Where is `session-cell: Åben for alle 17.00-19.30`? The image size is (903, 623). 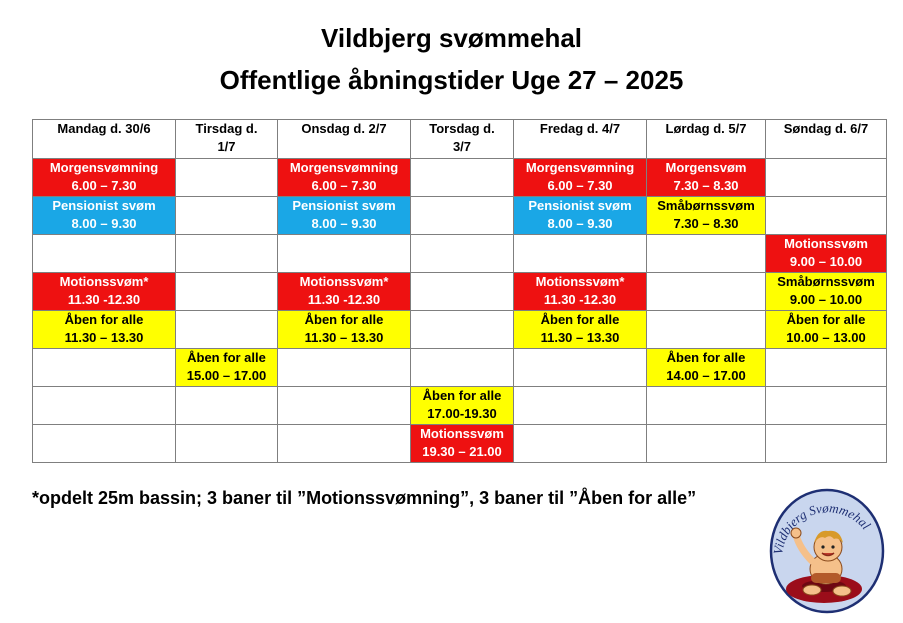
session-cell: Åben for alle 17.00-19.30 is located at coordinates (462, 405).